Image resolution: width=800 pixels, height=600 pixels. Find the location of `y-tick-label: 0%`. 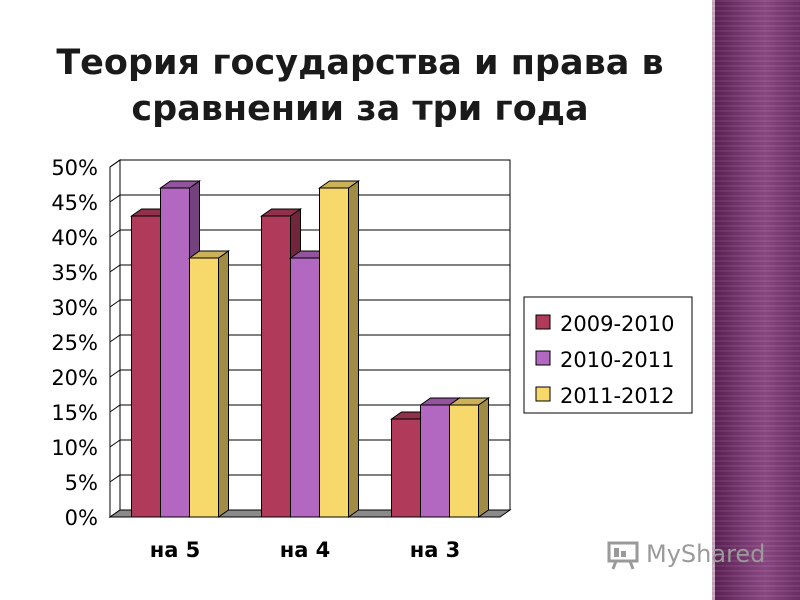

y-tick-label: 0% is located at coordinates (81, 518).